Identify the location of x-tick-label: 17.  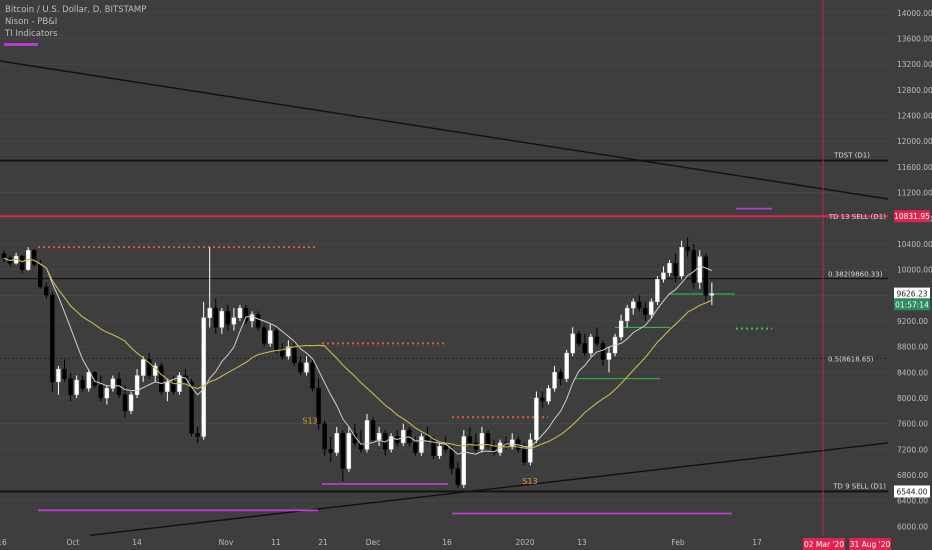
(757, 542).